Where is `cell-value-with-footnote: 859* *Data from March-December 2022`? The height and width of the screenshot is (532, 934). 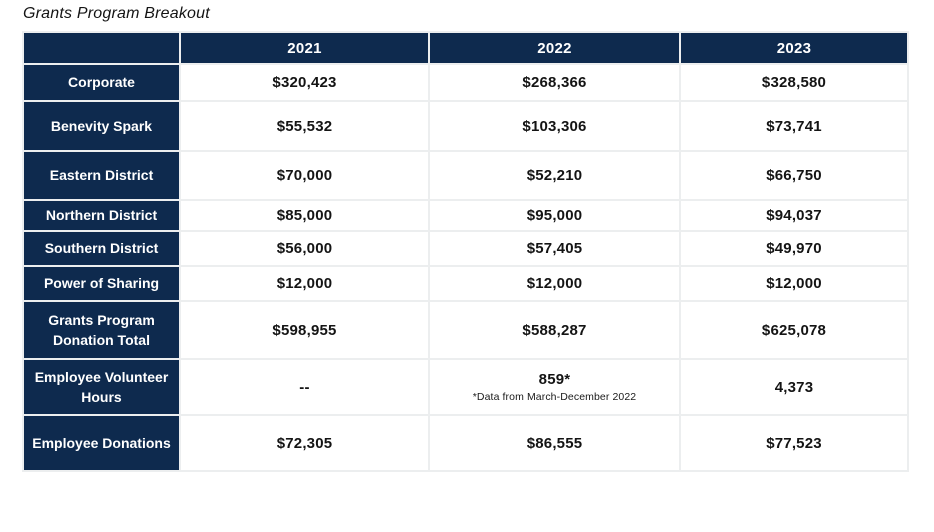
cell-value-with-footnote: 859* *Data from March-December 2022 is located at coordinates (554, 387).